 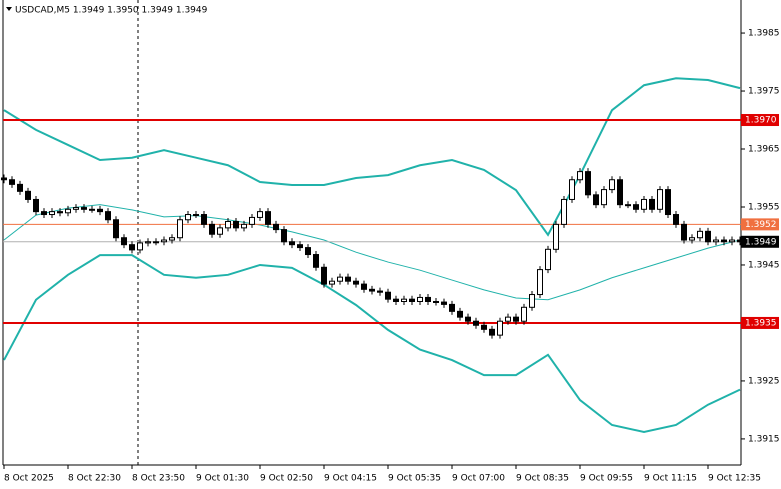 What do you see at coordinates (222, 479) in the screenshot?
I see `x-tick-label: 9 Oct 01:30` at bounding box center [222, 479].